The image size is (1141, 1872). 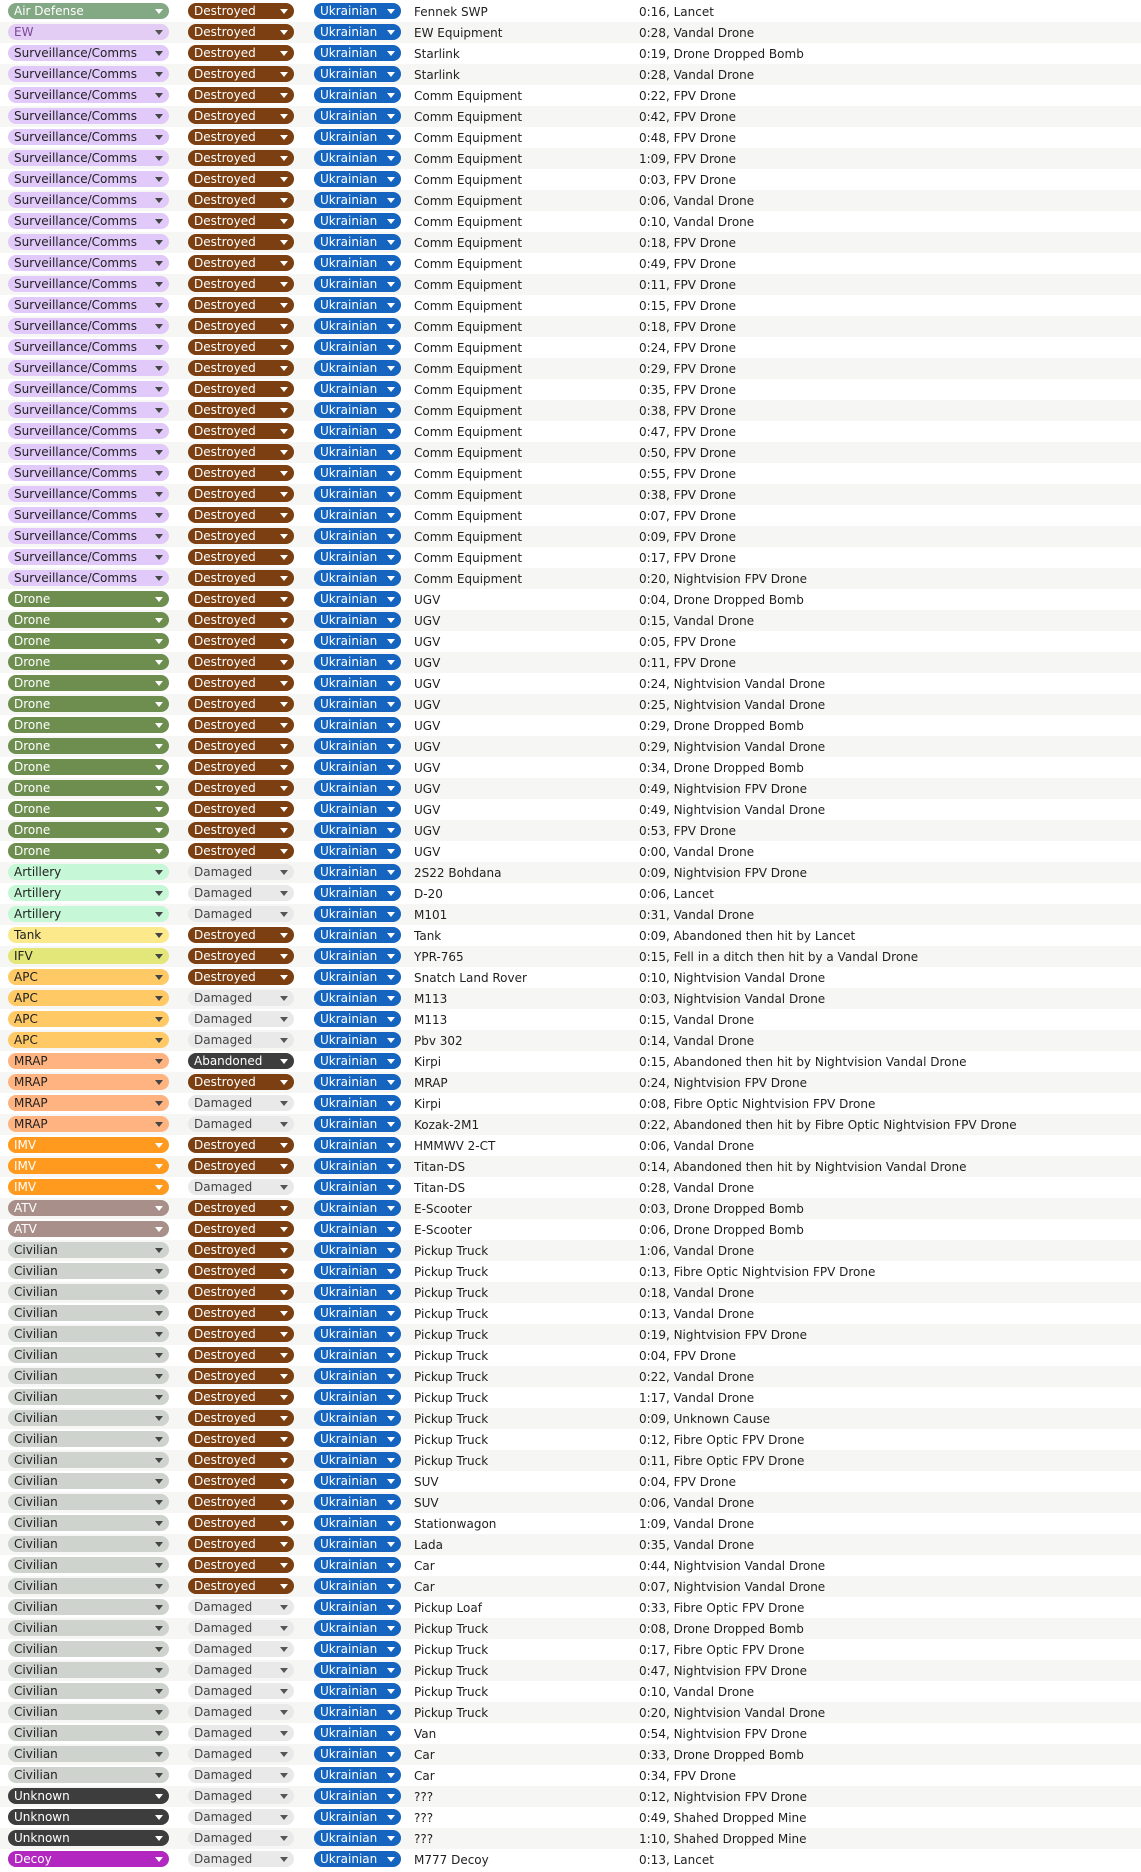 What do you see at coordinates (241, 1061) in the screenshot?
I see `status-dropdown: Abandoned` at bounding box center [241, 1061].